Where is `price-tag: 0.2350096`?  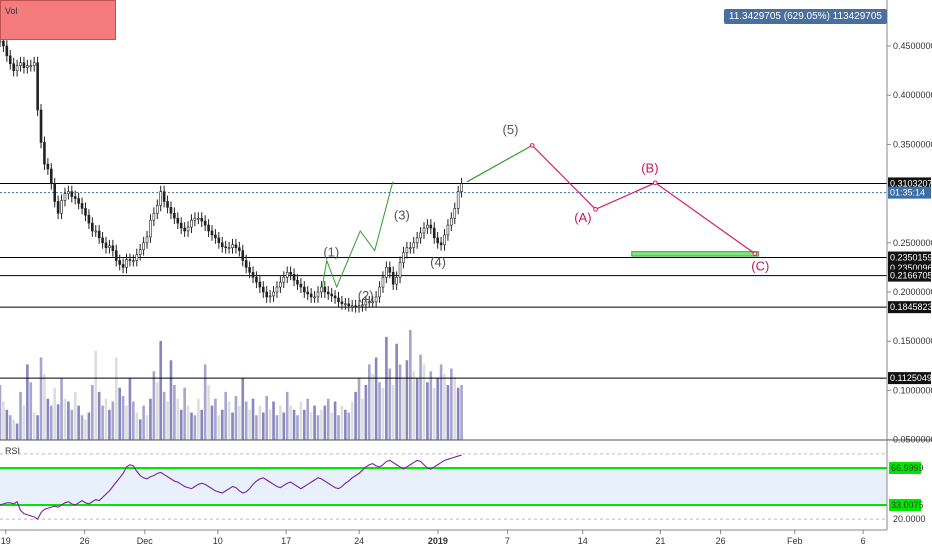 price-tag: 0.2350096 is located at coordinates (911, 268).